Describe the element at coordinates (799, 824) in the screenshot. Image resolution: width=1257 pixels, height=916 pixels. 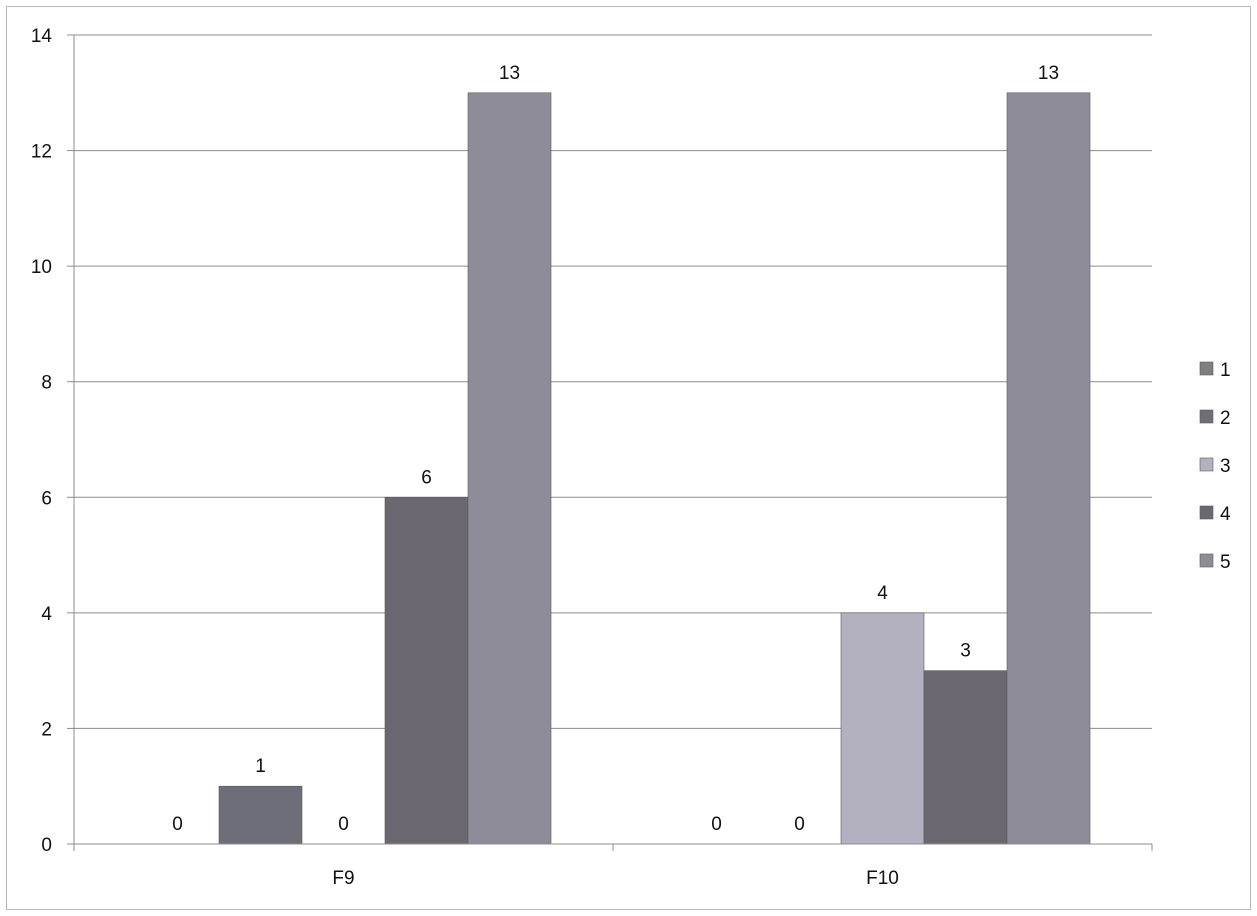
I see `data-label-F10-series-2: 0` at that location.